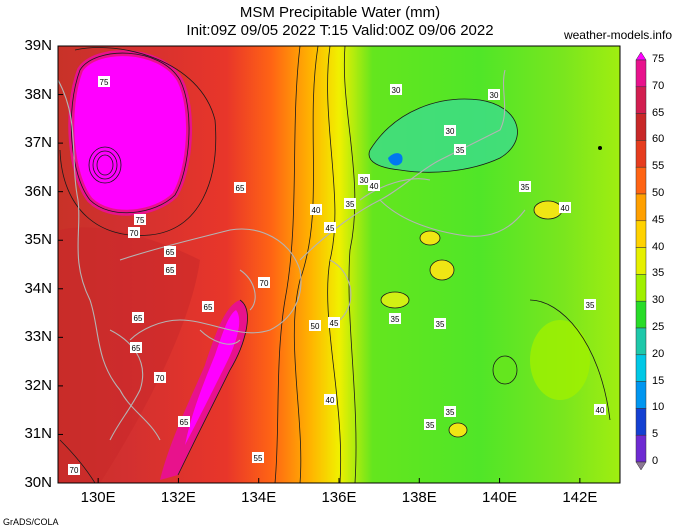 This screenshot has width=680, height=530. What do you see at coordinates (641, 261) in the screenshot?
I see `colorbar` at bounding box center [641, 261].